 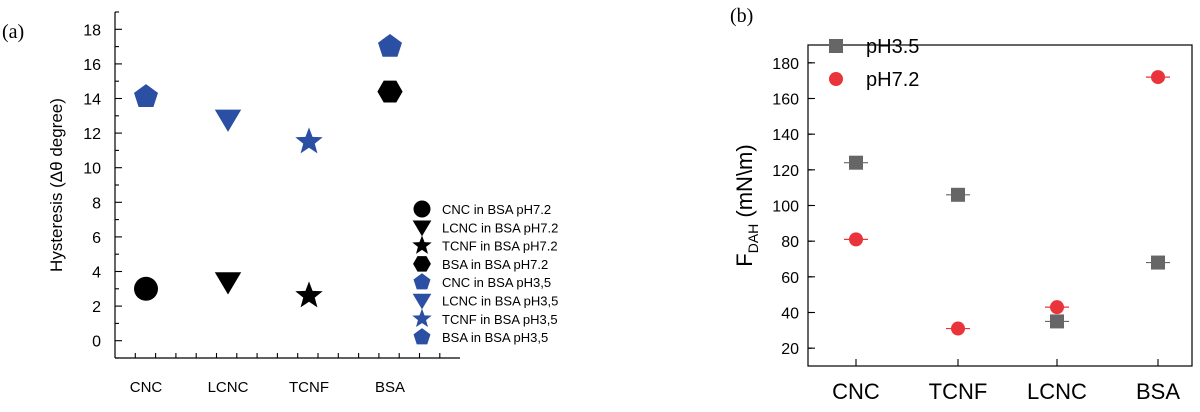 What do you see at coordinates (874, 63) in the screenshot?
I see `panel-b-legend: pH3.5 pH7.2` at bounding box center [874, 63].